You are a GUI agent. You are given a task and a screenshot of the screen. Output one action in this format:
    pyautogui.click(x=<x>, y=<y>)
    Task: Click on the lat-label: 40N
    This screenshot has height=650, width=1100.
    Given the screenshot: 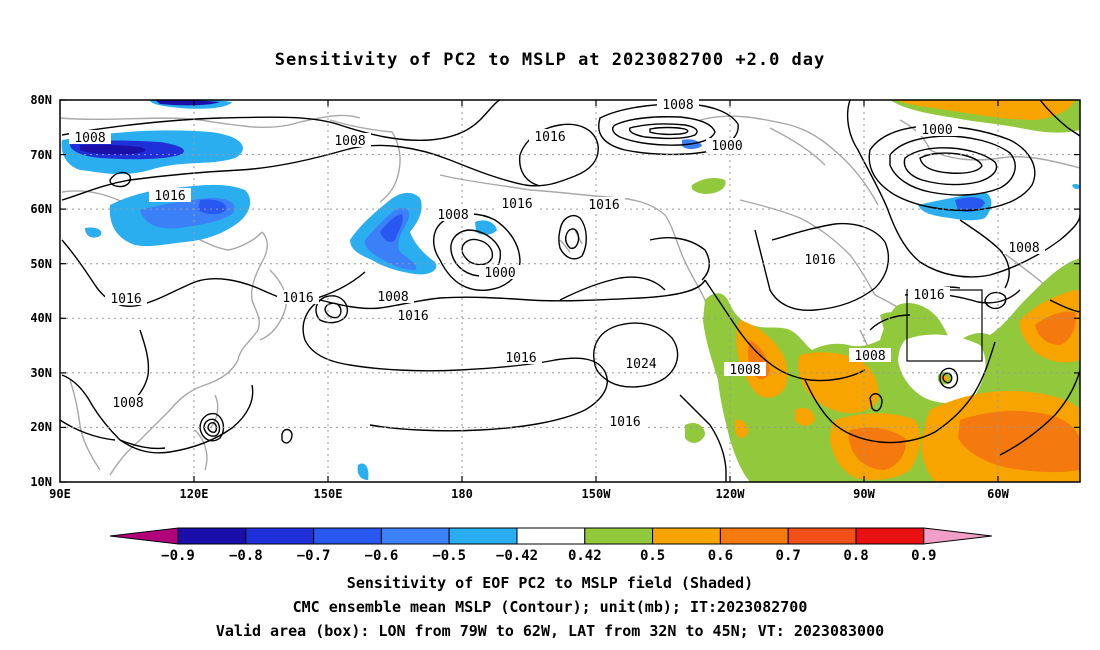 What is the action you would take?
    pyautogui.click(x=41, y=318)
    